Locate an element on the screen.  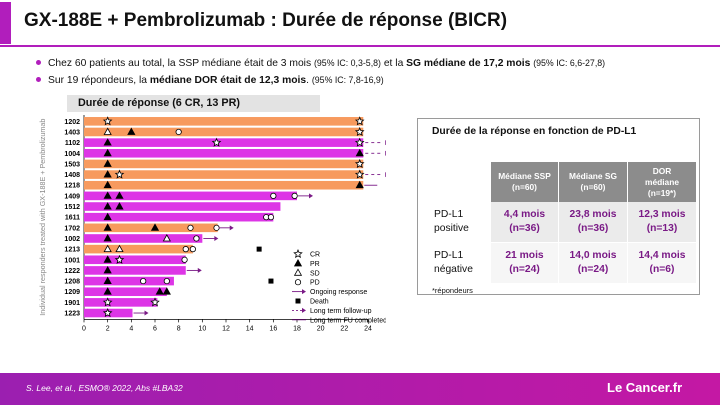
table-cell: 14,4 mois (n=6) is located at coordinates (662, 263).